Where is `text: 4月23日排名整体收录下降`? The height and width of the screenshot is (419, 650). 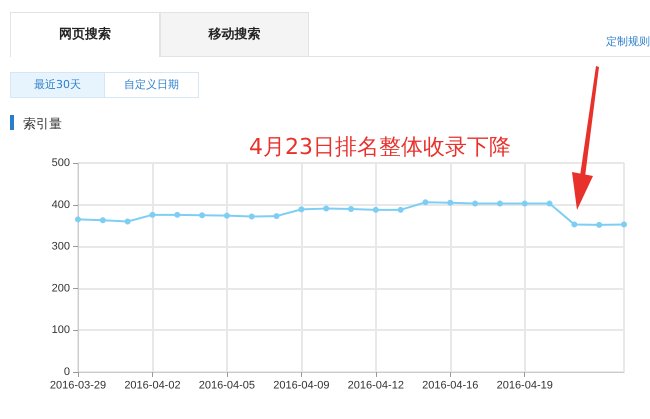 text: 4月23日排名整体收录下降 is located at coordinates (380, 148).